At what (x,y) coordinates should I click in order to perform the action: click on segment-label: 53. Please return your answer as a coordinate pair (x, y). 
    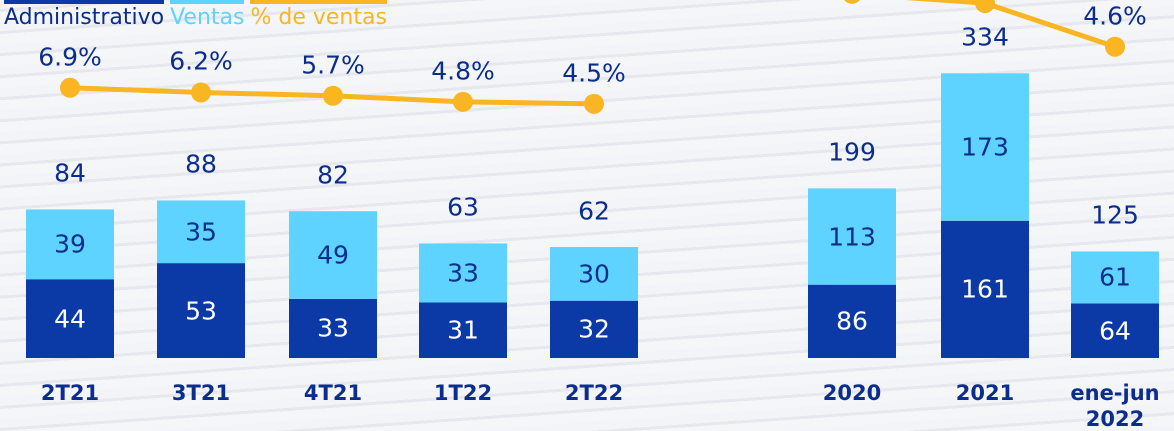
    Looking at the image, I should click on (201, 311).